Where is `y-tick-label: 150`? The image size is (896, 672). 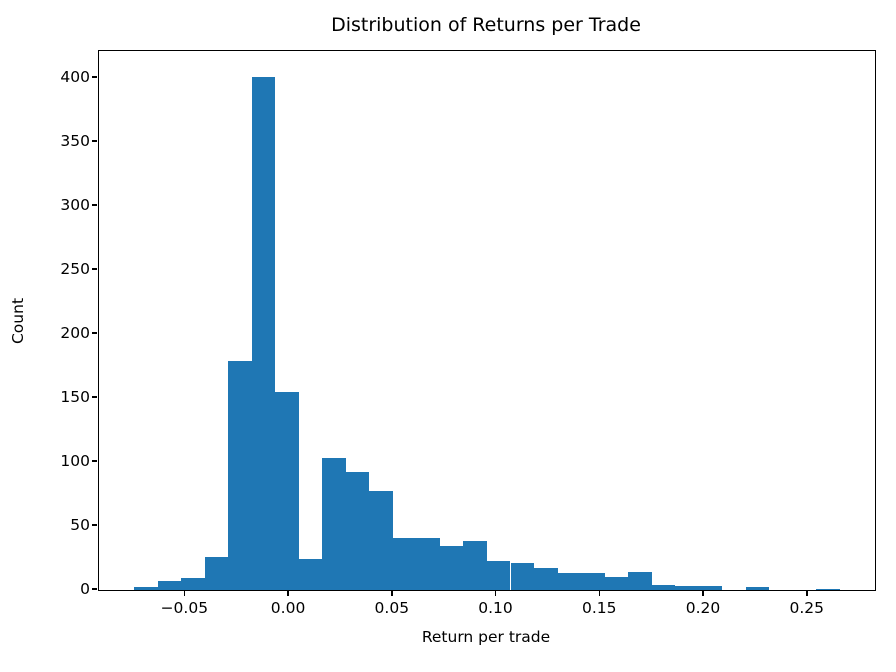 y-tick-label: 150 is located at coordinates (75, 396).